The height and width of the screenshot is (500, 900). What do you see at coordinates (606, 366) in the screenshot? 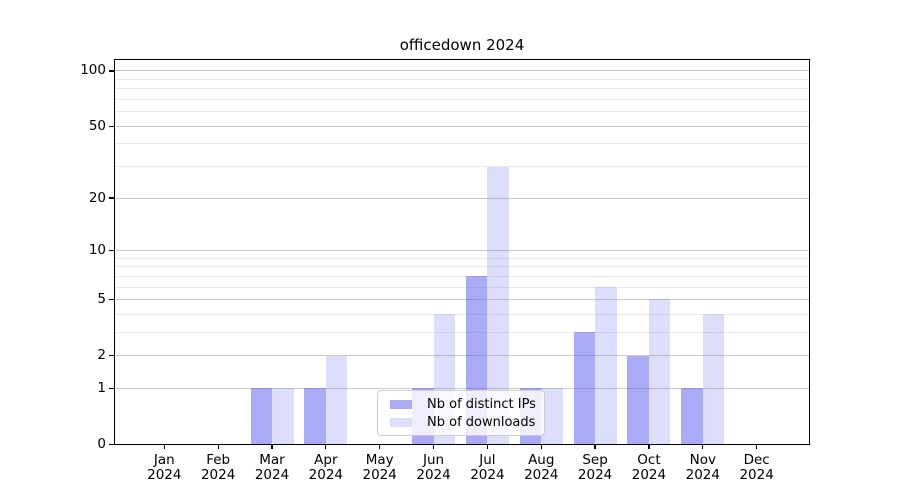
I see `bar-downloads-sep` at bounding box center [606, 366].